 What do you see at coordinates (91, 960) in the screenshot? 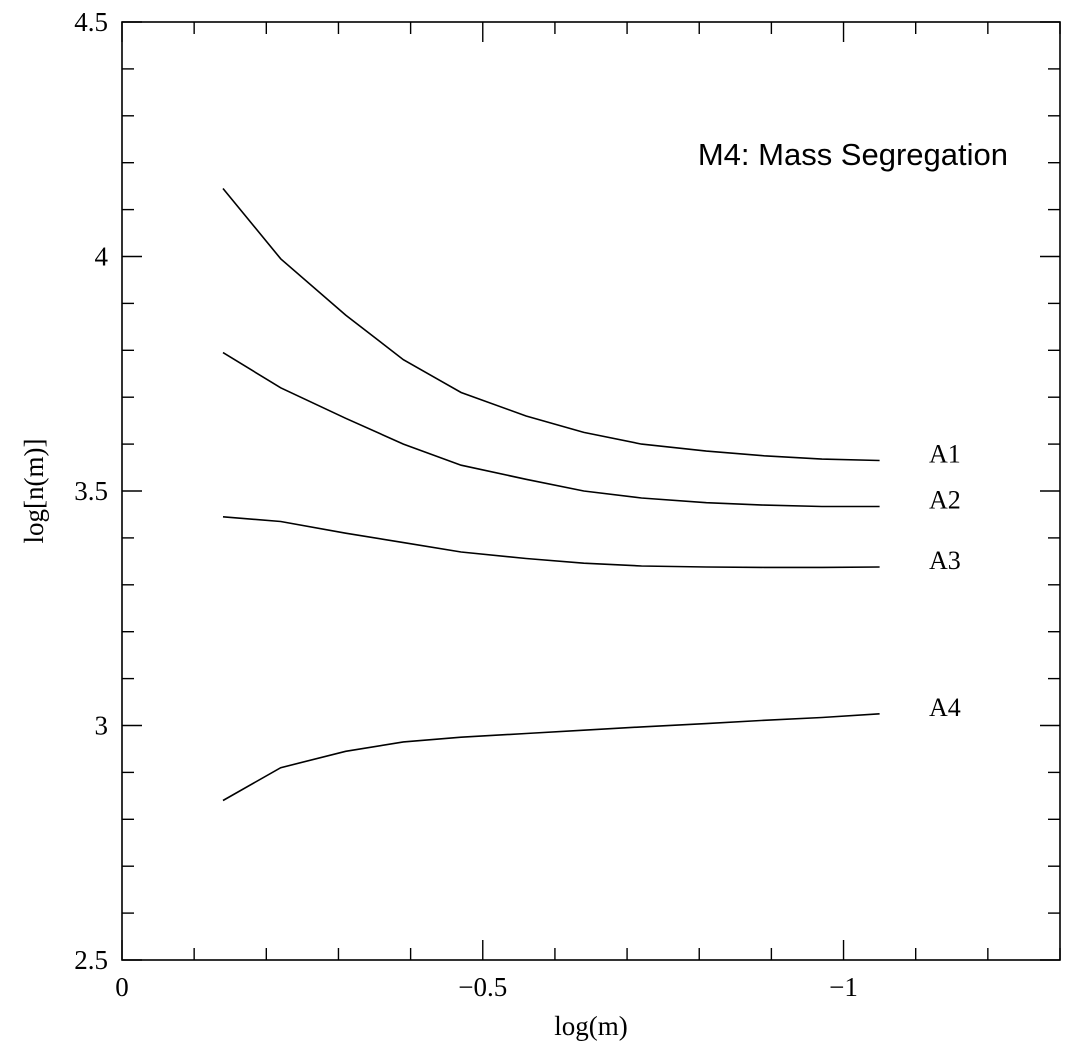
I see `y-tick-label: 2.5` at bounding box center [91, 960].